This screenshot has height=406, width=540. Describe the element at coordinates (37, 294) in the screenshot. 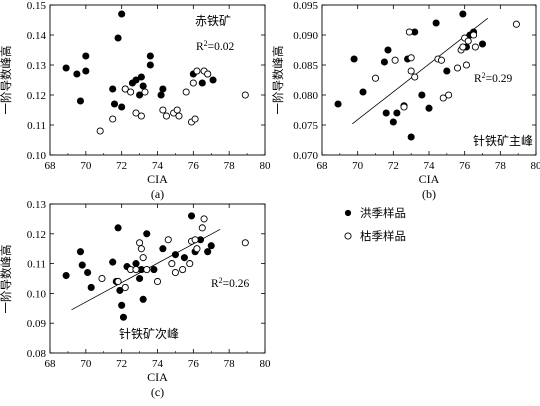

I see `y-tick-label: 0.10` at that location.